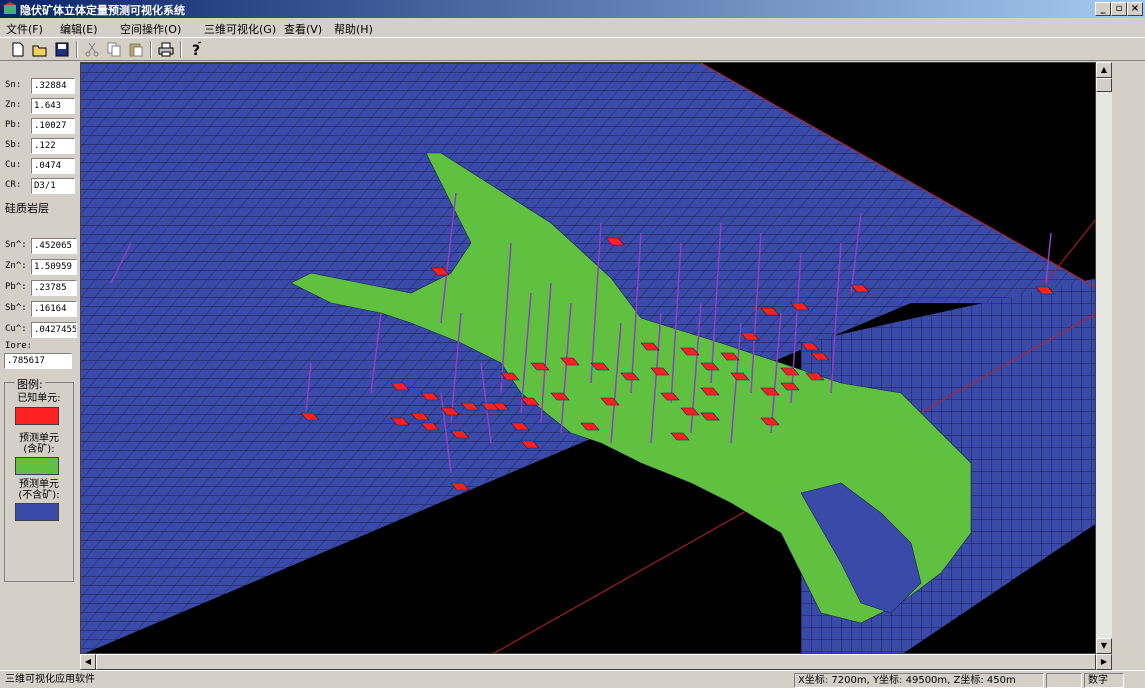  What do you see at coordinates (13, 105) in the screenshot?
I see `field-label: Zn:` at bounding box center [13, 105].